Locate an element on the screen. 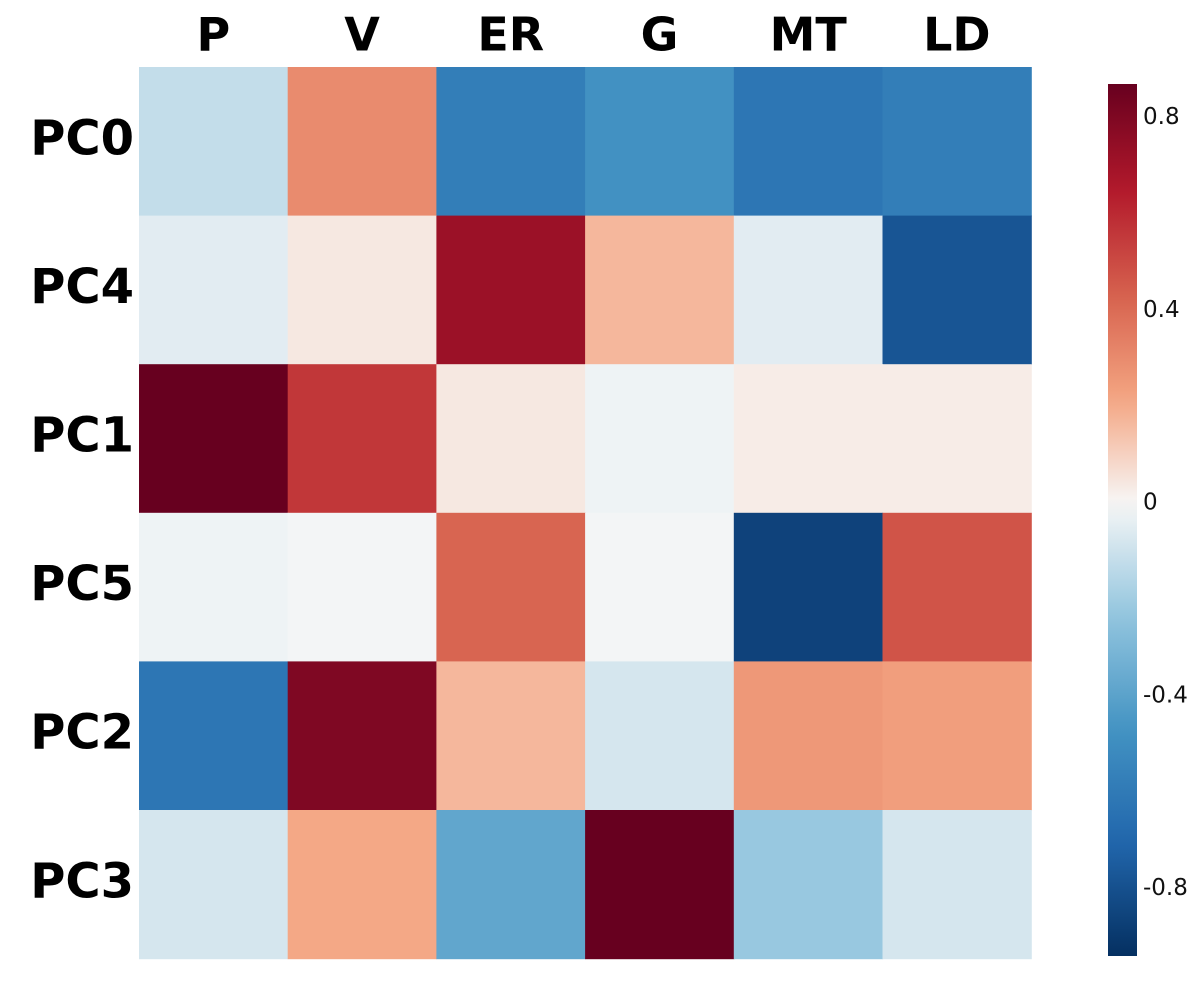  heatmap-cell-pc5-er is located at coordinates (511, 587).